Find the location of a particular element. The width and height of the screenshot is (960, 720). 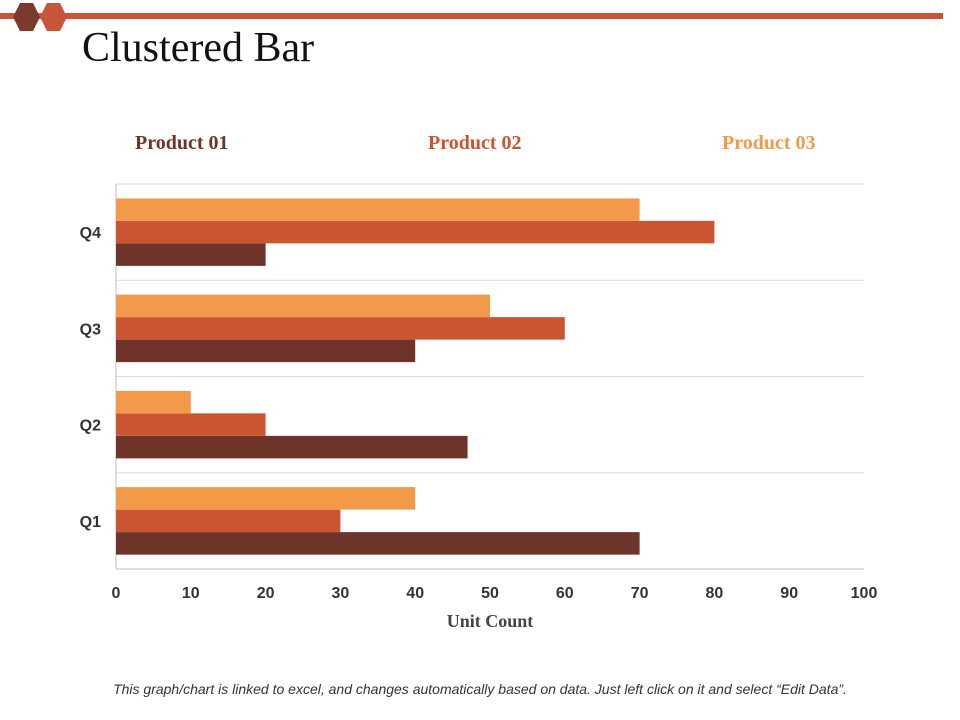

x-tick-label: 40 is located at coordinates (415, 593).